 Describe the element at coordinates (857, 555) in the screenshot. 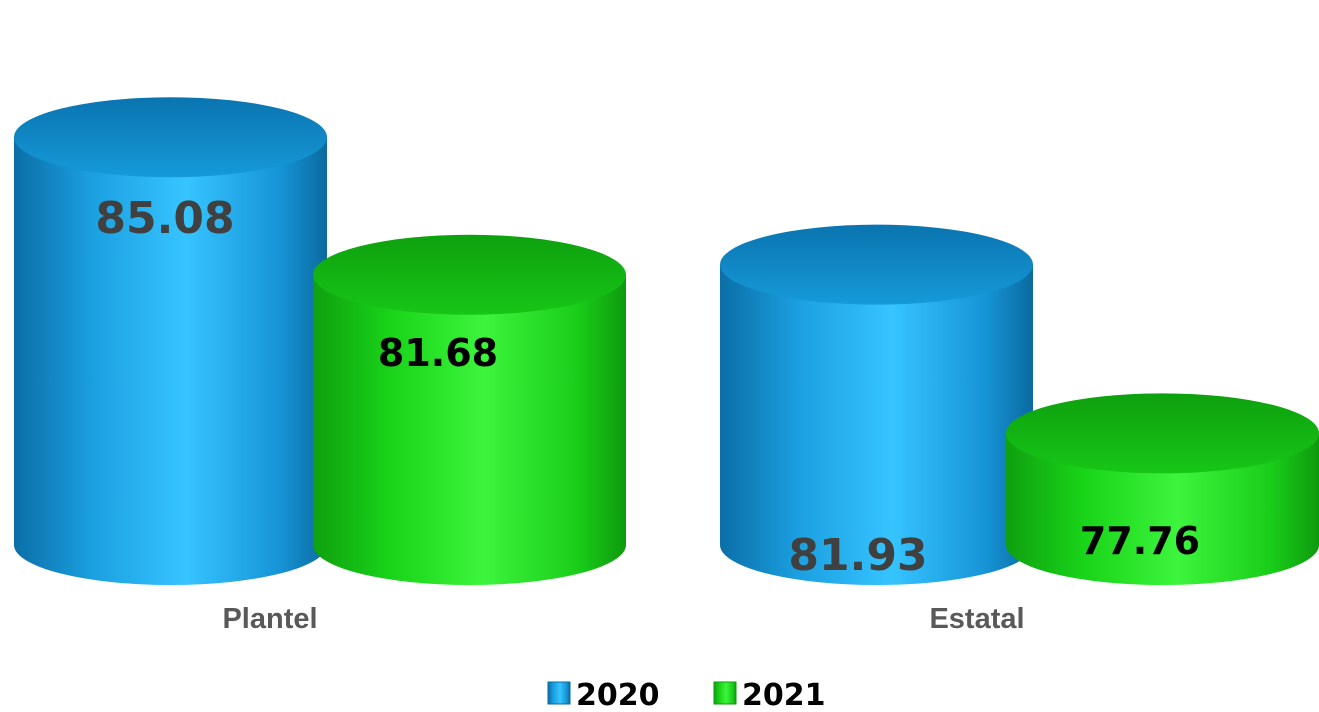

I see `value-label-estatal-2020: 81.93` at that location.